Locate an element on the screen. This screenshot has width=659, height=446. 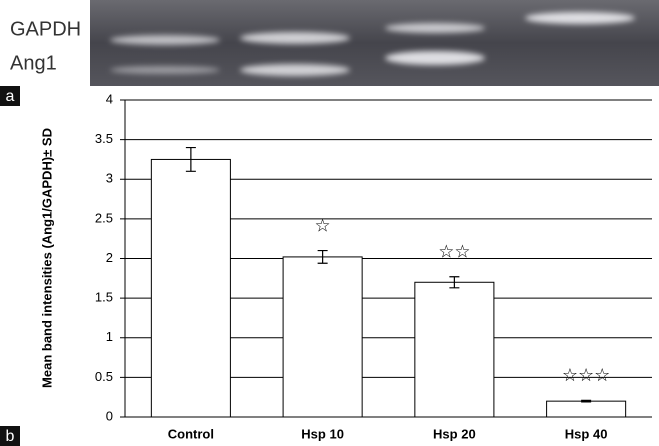
x-tick-label: Control is located at coordinates (191, 433).